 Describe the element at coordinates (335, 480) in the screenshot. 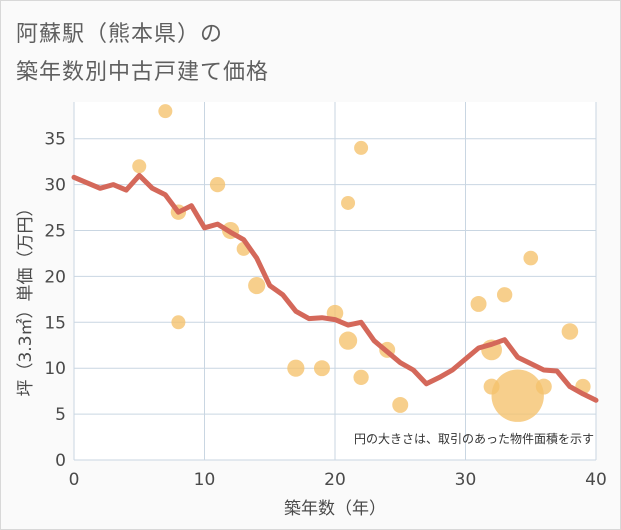

I see `x-tick-label: 20` at that location.